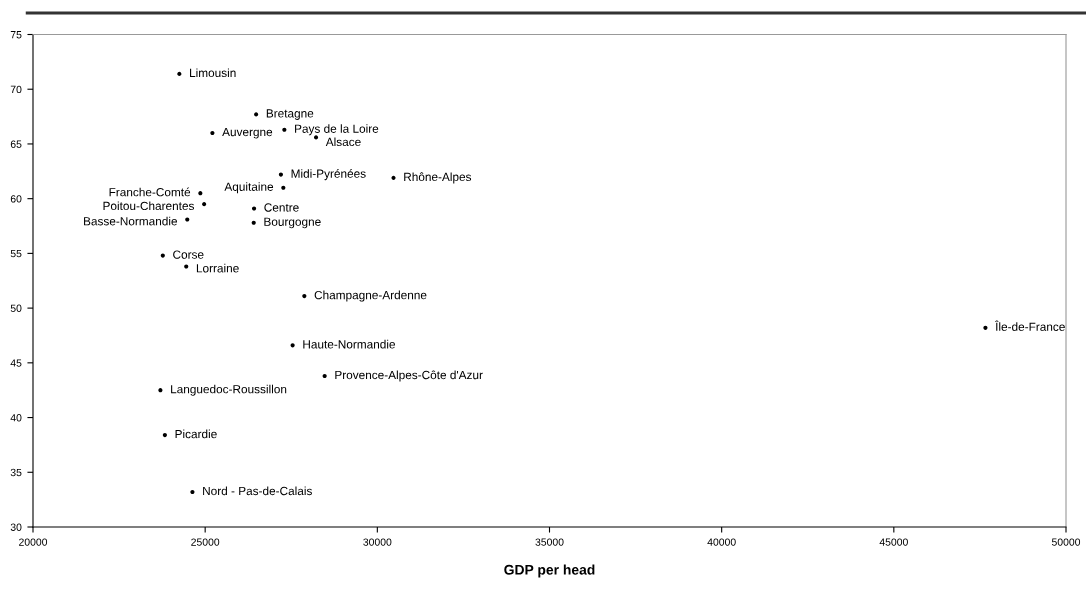 The width and height of the screenshot is (1086, 590). I want to click on y-tick-label: 70, so click(16, 89).